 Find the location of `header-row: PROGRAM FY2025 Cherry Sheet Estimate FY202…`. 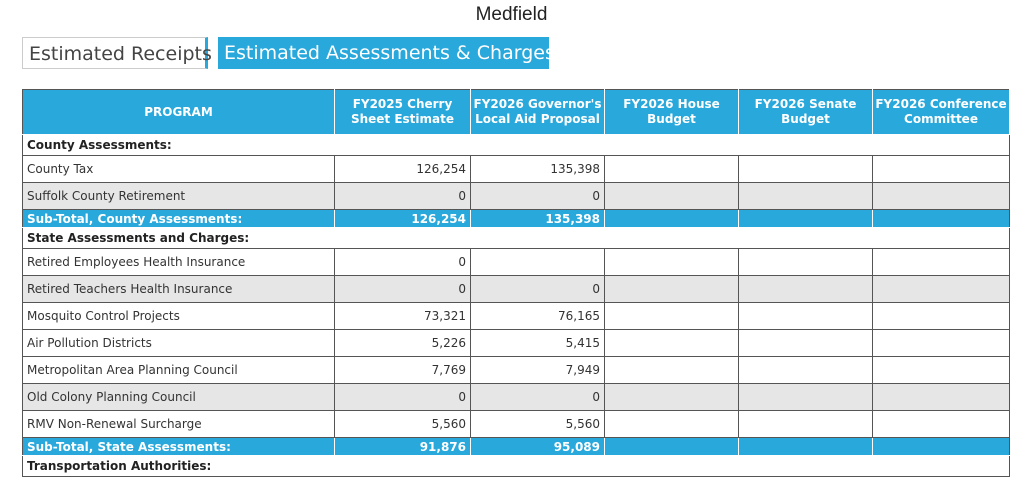

header-row: PROGRAM FY2025 Cherry Sheet Estimate FY202… is located at coordinates (516, 112).